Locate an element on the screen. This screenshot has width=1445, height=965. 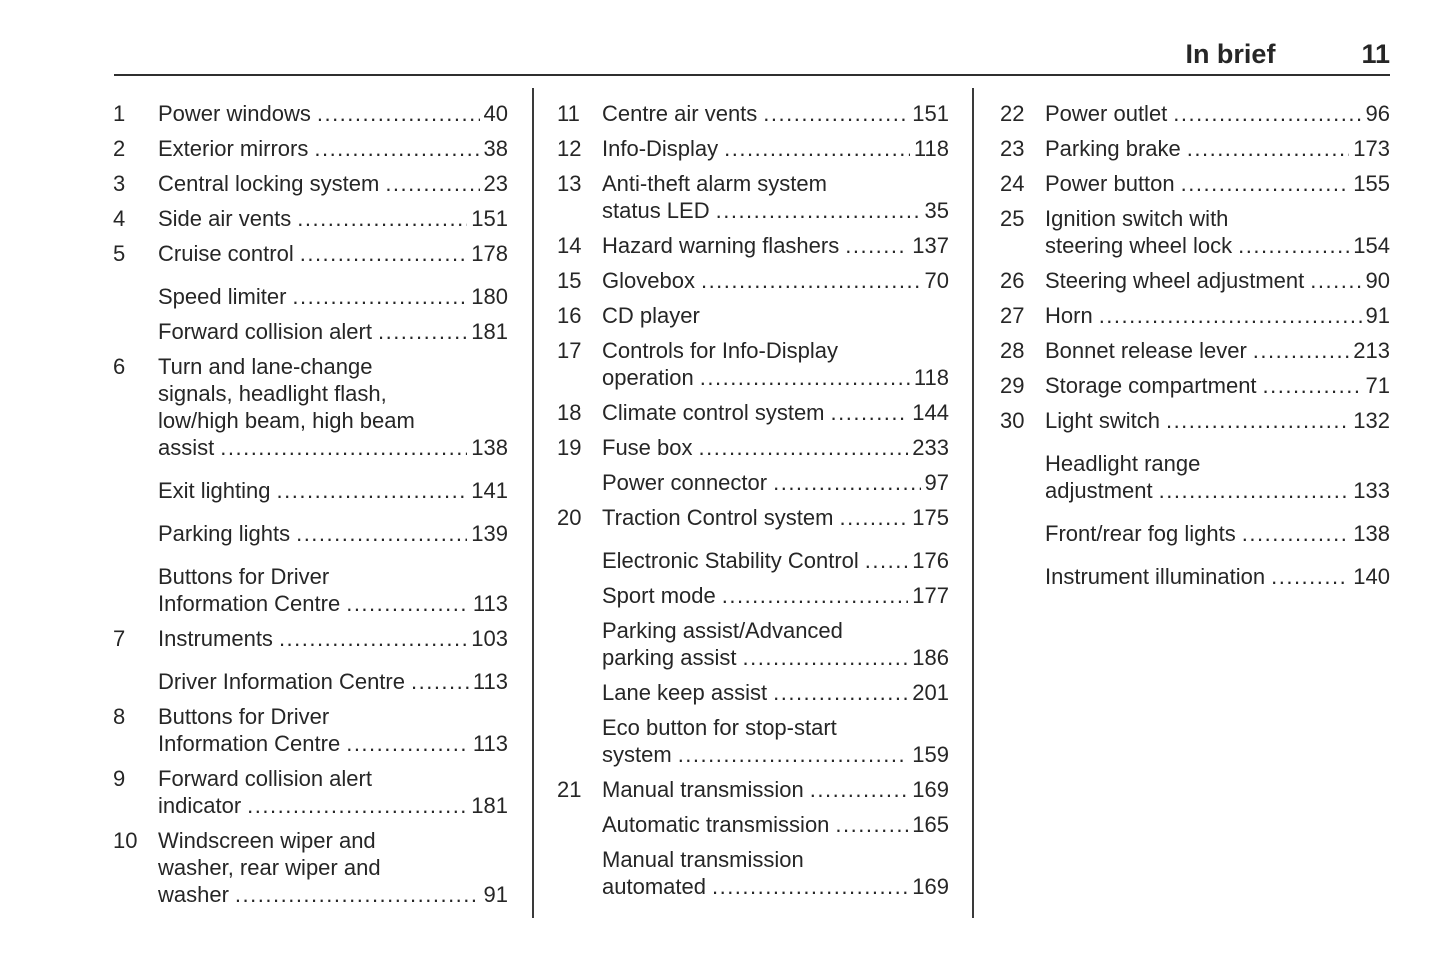
entry-text-line: Fuse box 233 is located at coordinates (775, 447).